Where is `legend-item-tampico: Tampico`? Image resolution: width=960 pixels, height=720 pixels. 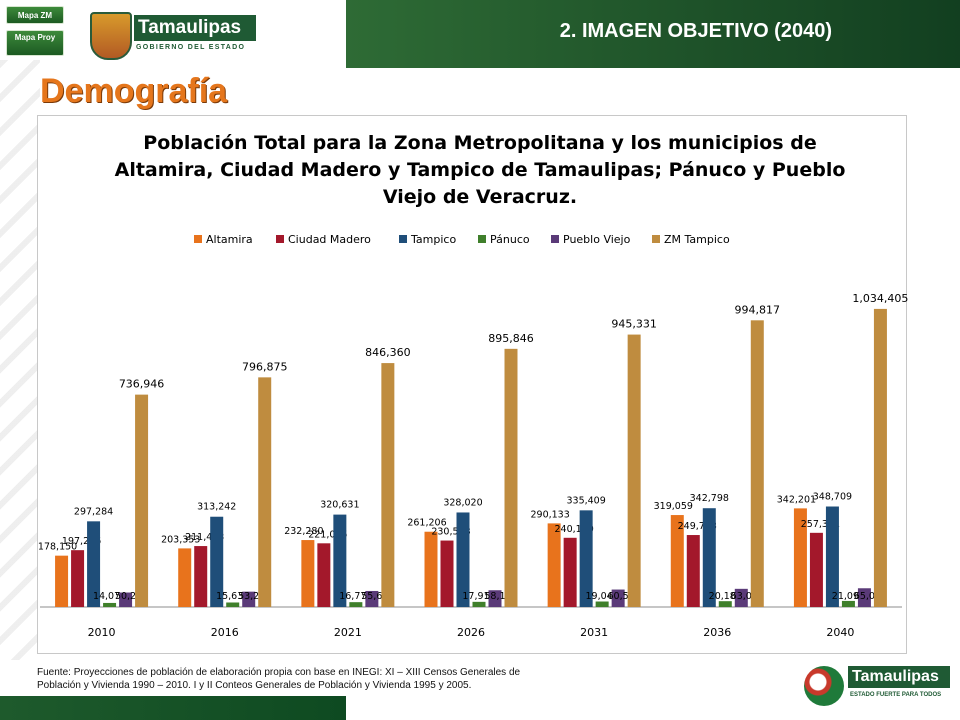 legend-item-tampico: Tampico is located at coordinates (427, 239).